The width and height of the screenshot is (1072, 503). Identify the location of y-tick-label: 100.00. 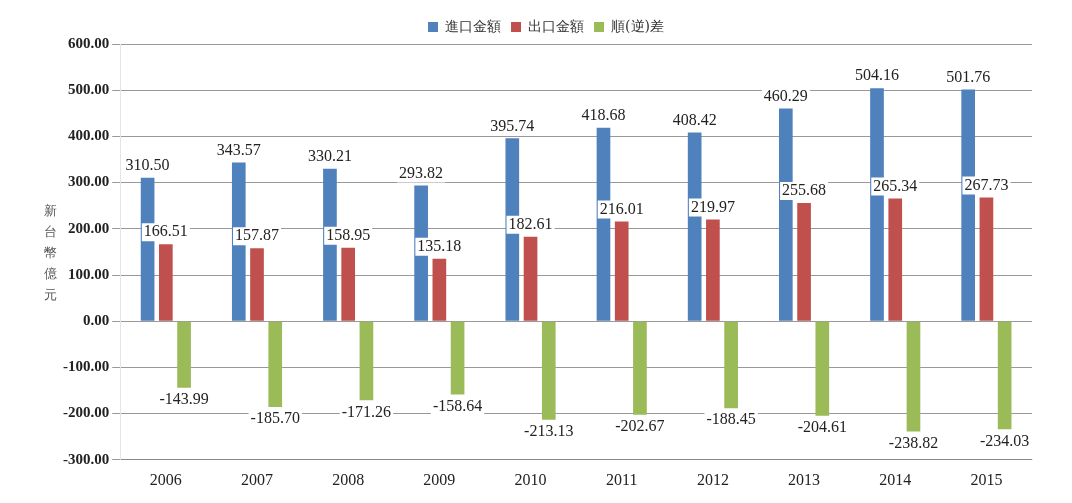
(89, 273).